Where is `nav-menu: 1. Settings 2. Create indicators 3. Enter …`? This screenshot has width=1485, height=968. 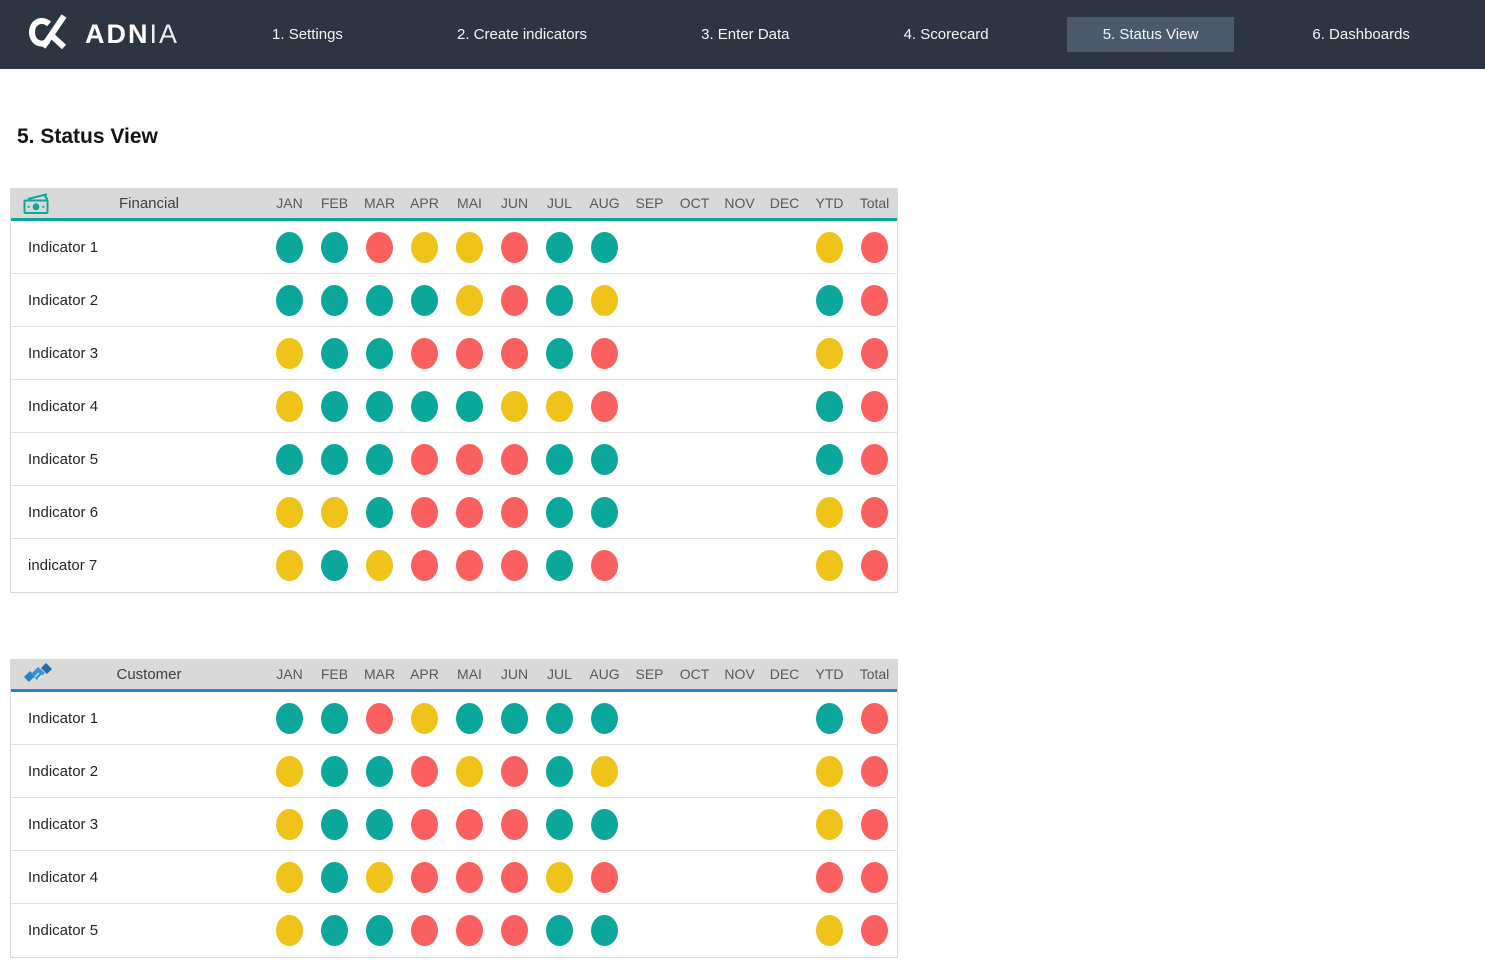 nav-menu: 1. Settings 2. Create indicators 3. Enter … is located at coordinates (850, 34).